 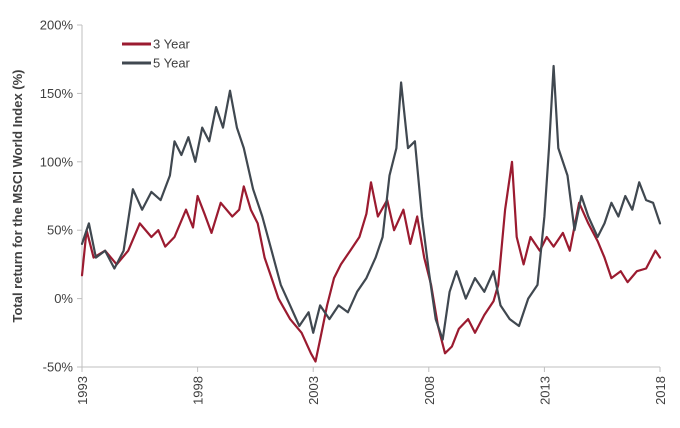 What do you see at coordinates (57, 25) in the screenshot?
I see `y-tick-label: 200%` at bounding box center [57, 25].